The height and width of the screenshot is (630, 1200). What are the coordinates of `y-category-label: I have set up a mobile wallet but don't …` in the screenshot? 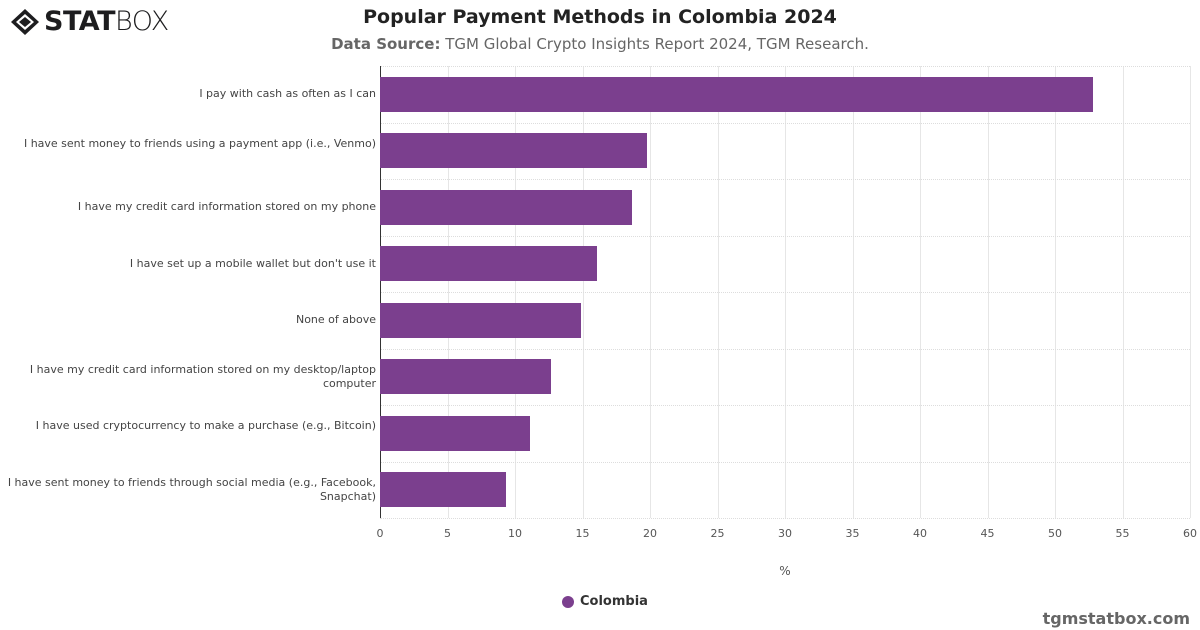 It's located at (252, 263).